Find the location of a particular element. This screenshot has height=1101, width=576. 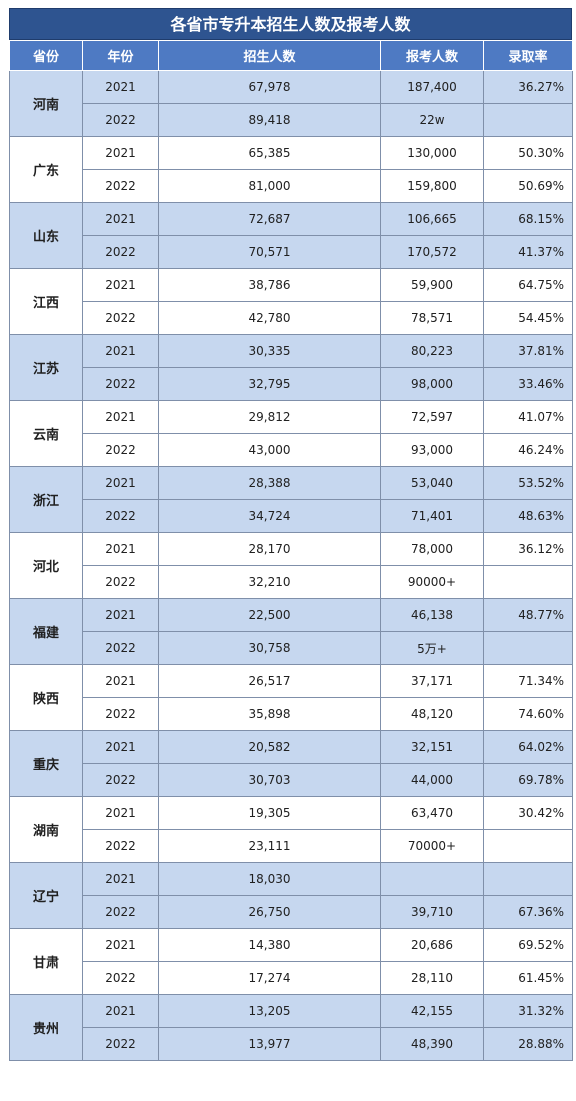

table-row: 重庆 2021 20,582 32,151 64.02% is located at coordinates (291, 763).